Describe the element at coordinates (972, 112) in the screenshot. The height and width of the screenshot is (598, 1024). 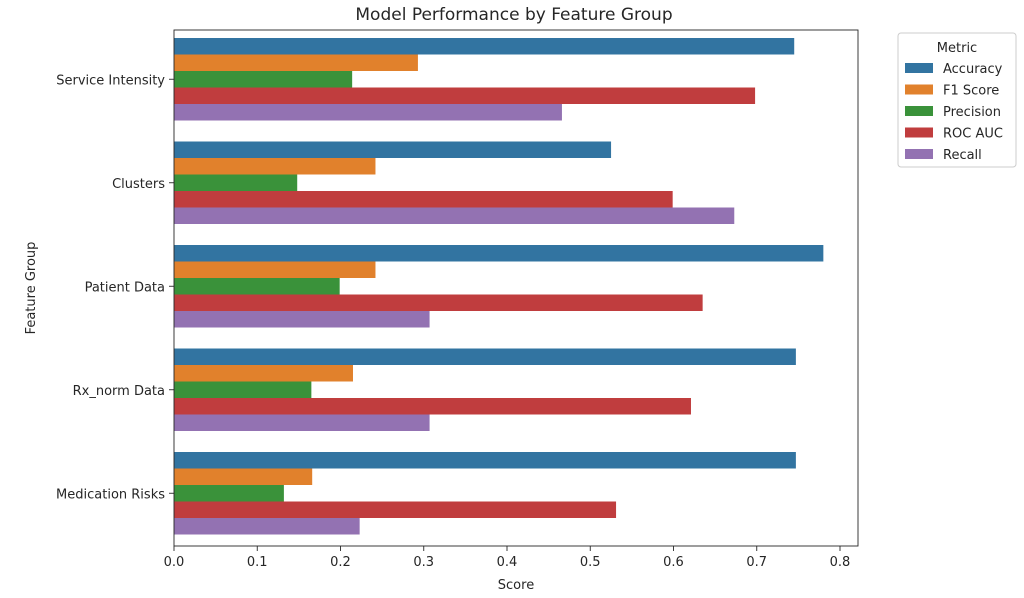
I see `legend-label-precision: Precision` at that location.